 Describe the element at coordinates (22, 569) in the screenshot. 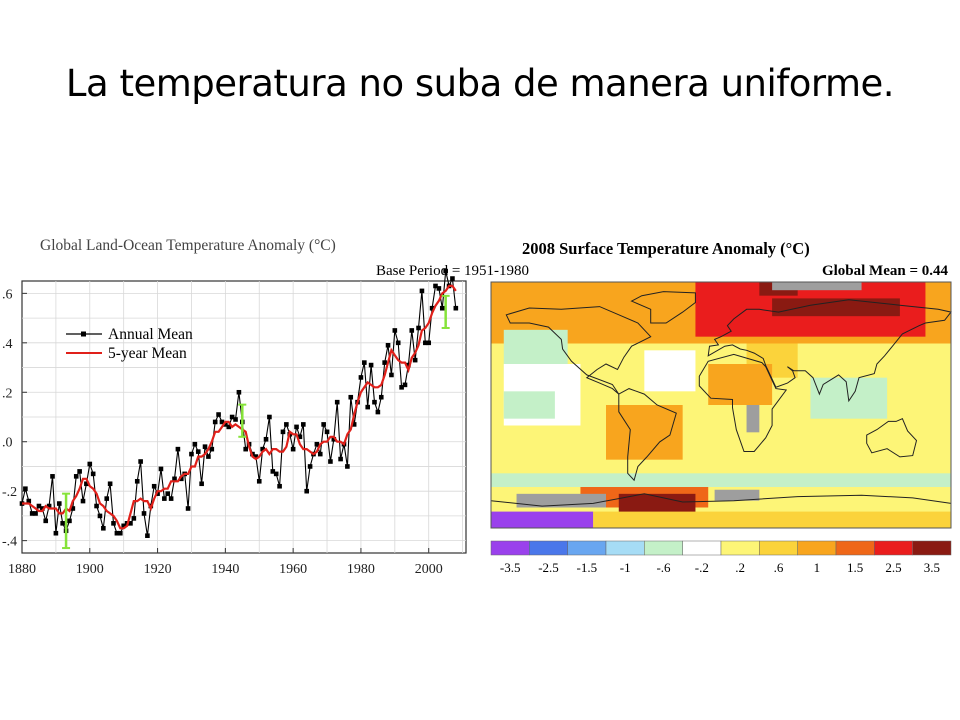

I see `x-tick-label: 1880` at that location.